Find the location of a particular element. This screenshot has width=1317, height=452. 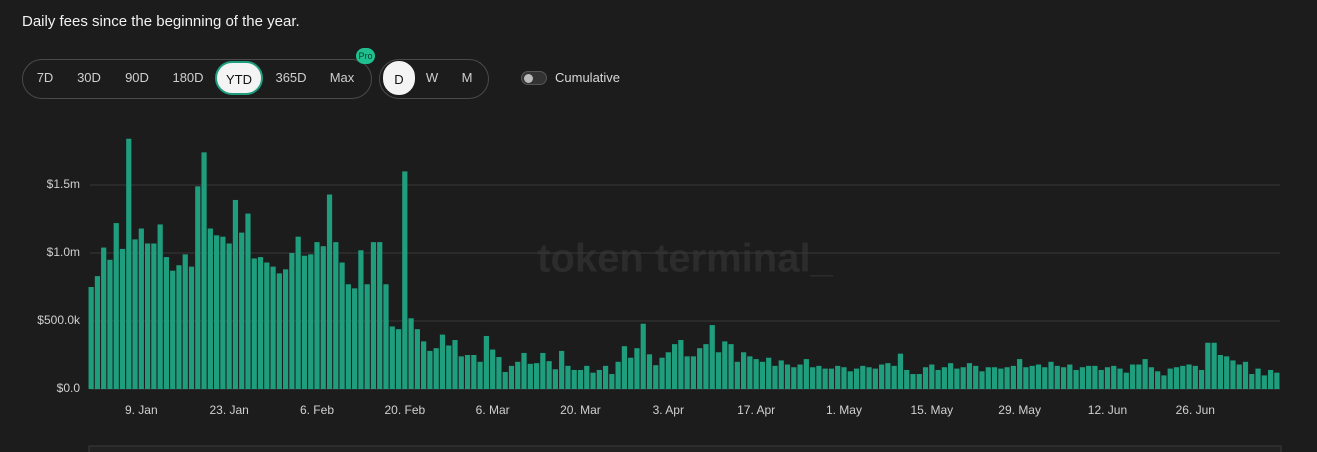

range-button: 365D is located at coordinates (291, 77).